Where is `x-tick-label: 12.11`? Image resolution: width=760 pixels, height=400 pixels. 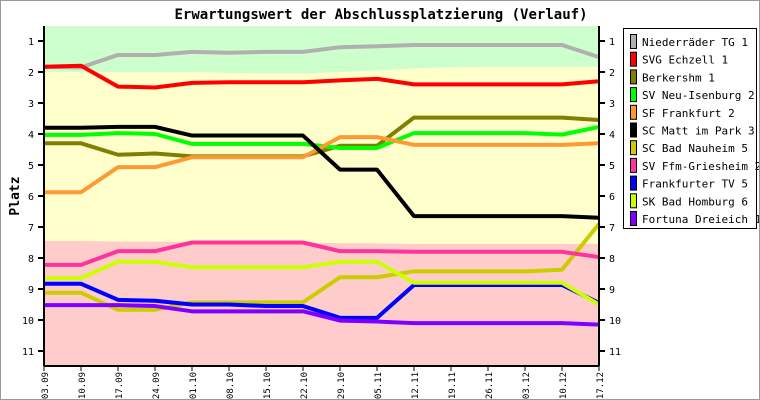
x-tick-label: 12.11 is located at coordinates (416, 385).